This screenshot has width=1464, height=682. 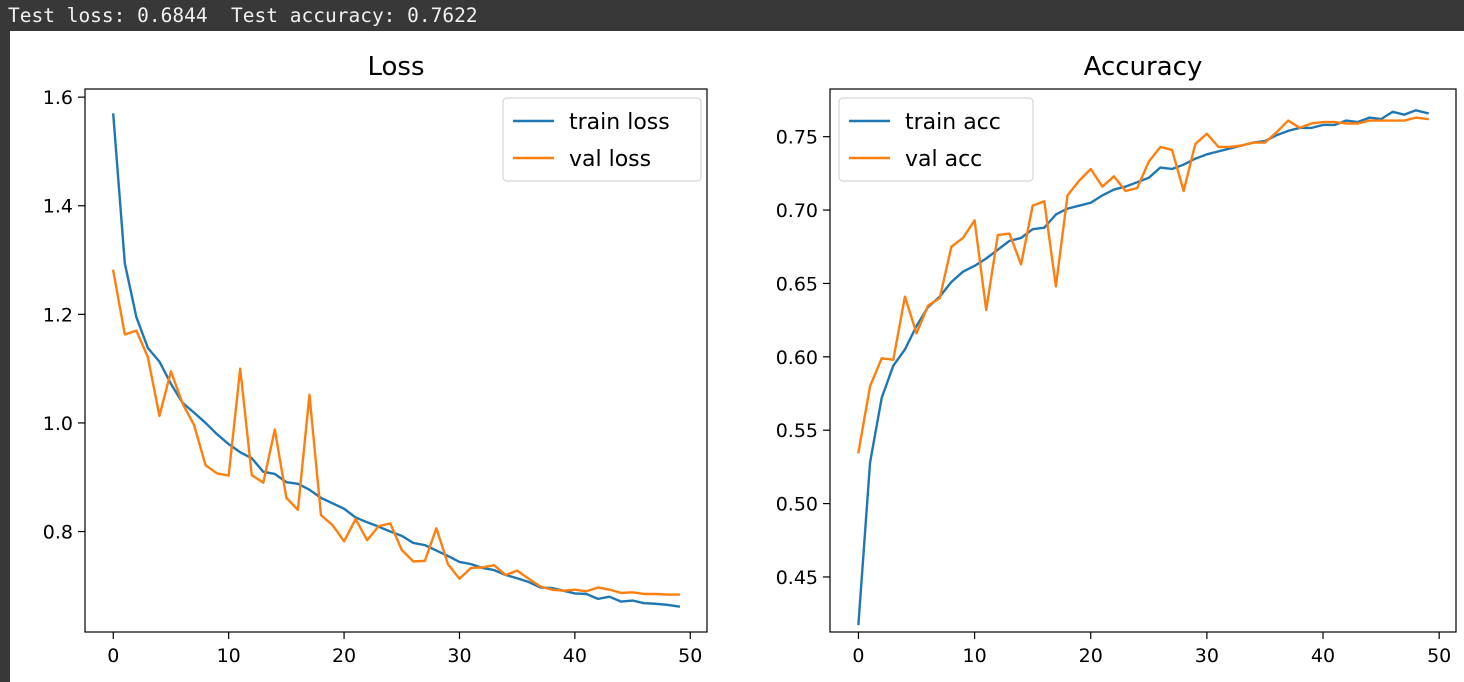 I want to click on loss-x-tick-label: 30, so click(x=459, y=656).